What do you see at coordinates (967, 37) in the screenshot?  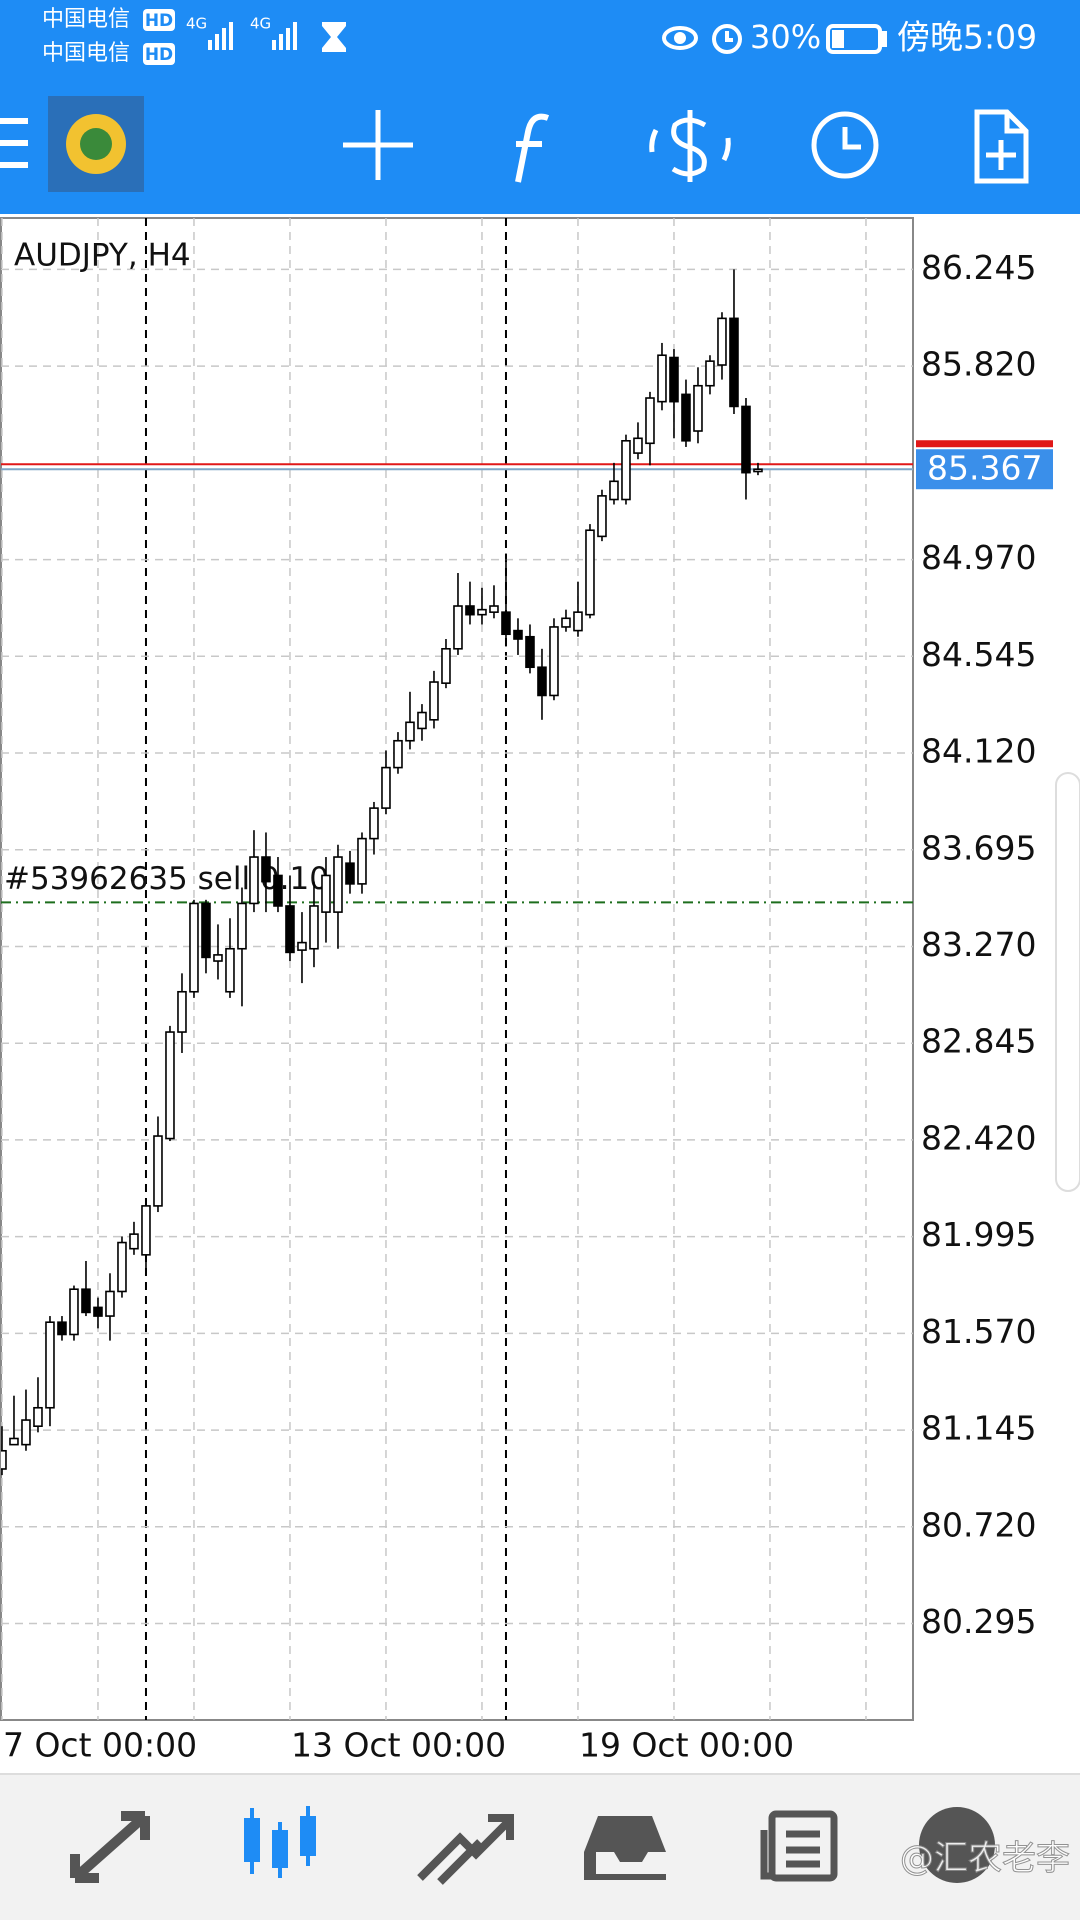 I see `clock: 傍晚5:09` at bounding box center [967, 37].